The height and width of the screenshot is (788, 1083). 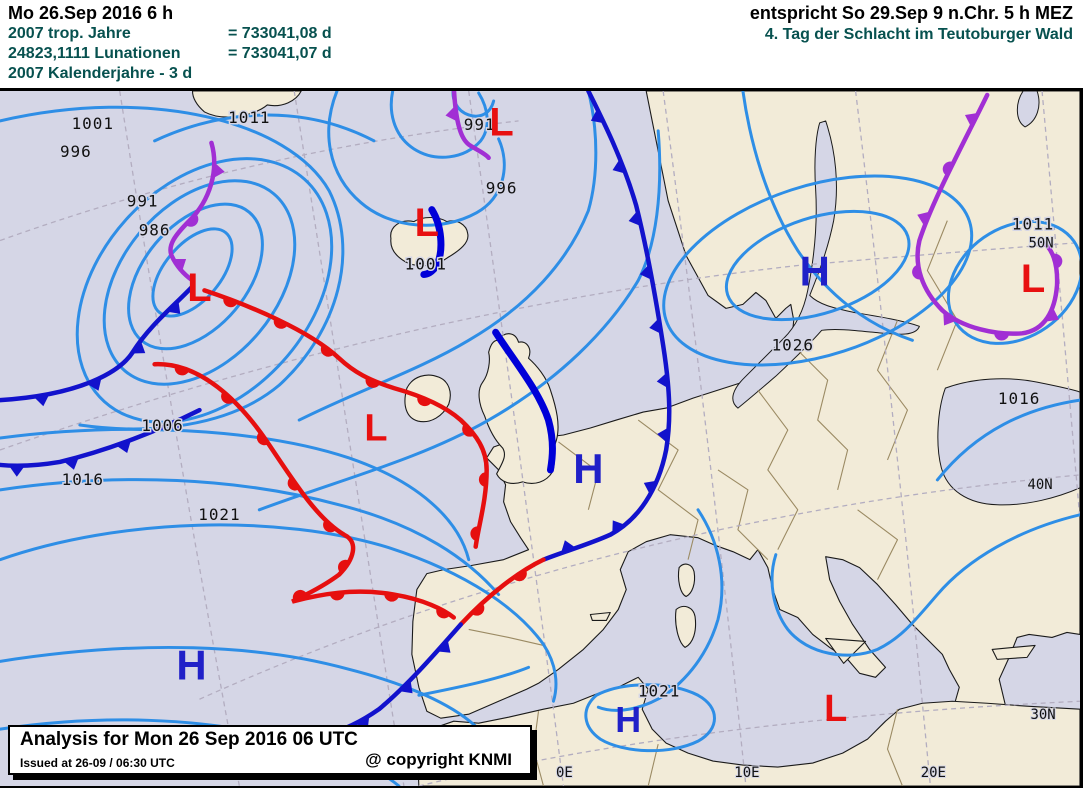 I want to click on britain-coast, so click(x=518, y=408).